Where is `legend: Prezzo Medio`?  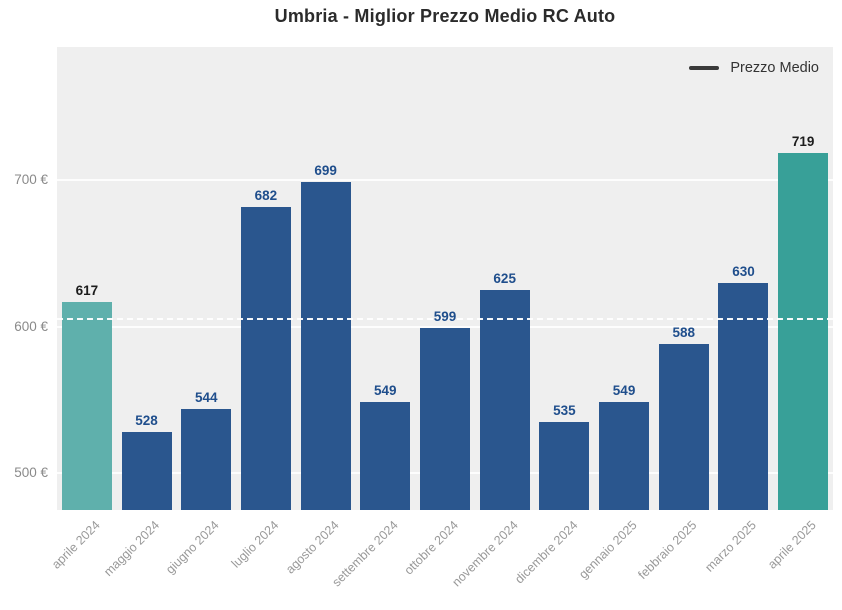
legend: Prezzo Medio is located at coordinates (754, 68).